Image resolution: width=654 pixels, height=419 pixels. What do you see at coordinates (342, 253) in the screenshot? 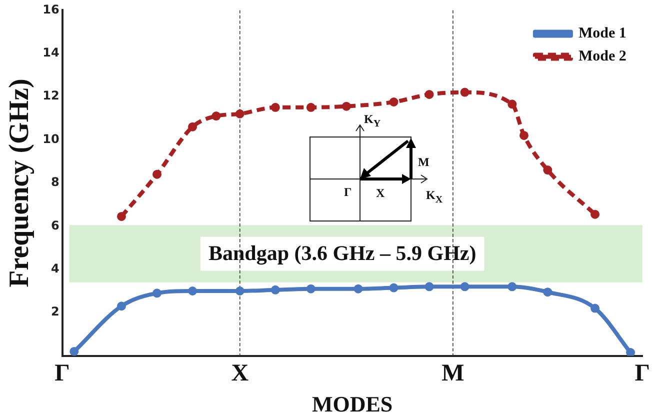
I see `band-label: Bandgap (3.6 GHz – 5.9 GHz)` at bounding box center [342, 253].